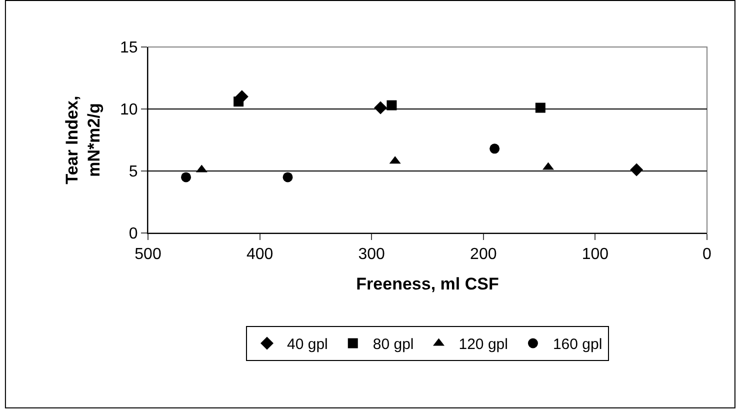  Describe the element at coordinates (133, 234) in the screenshot. I see `y-tick-label: 0` at that location.